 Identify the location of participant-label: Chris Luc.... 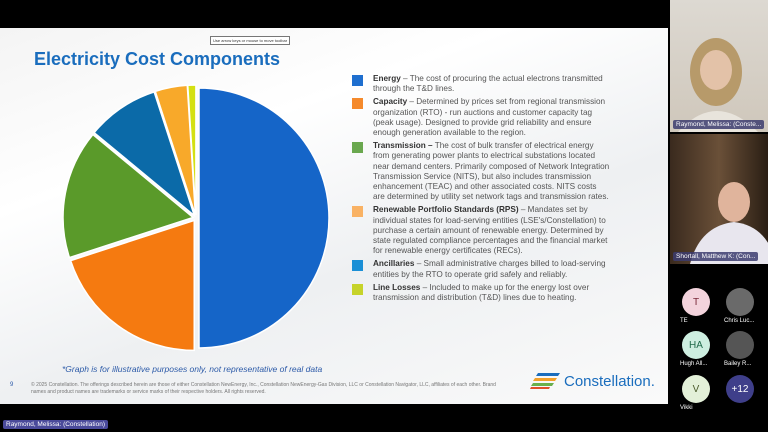
(739, 321).